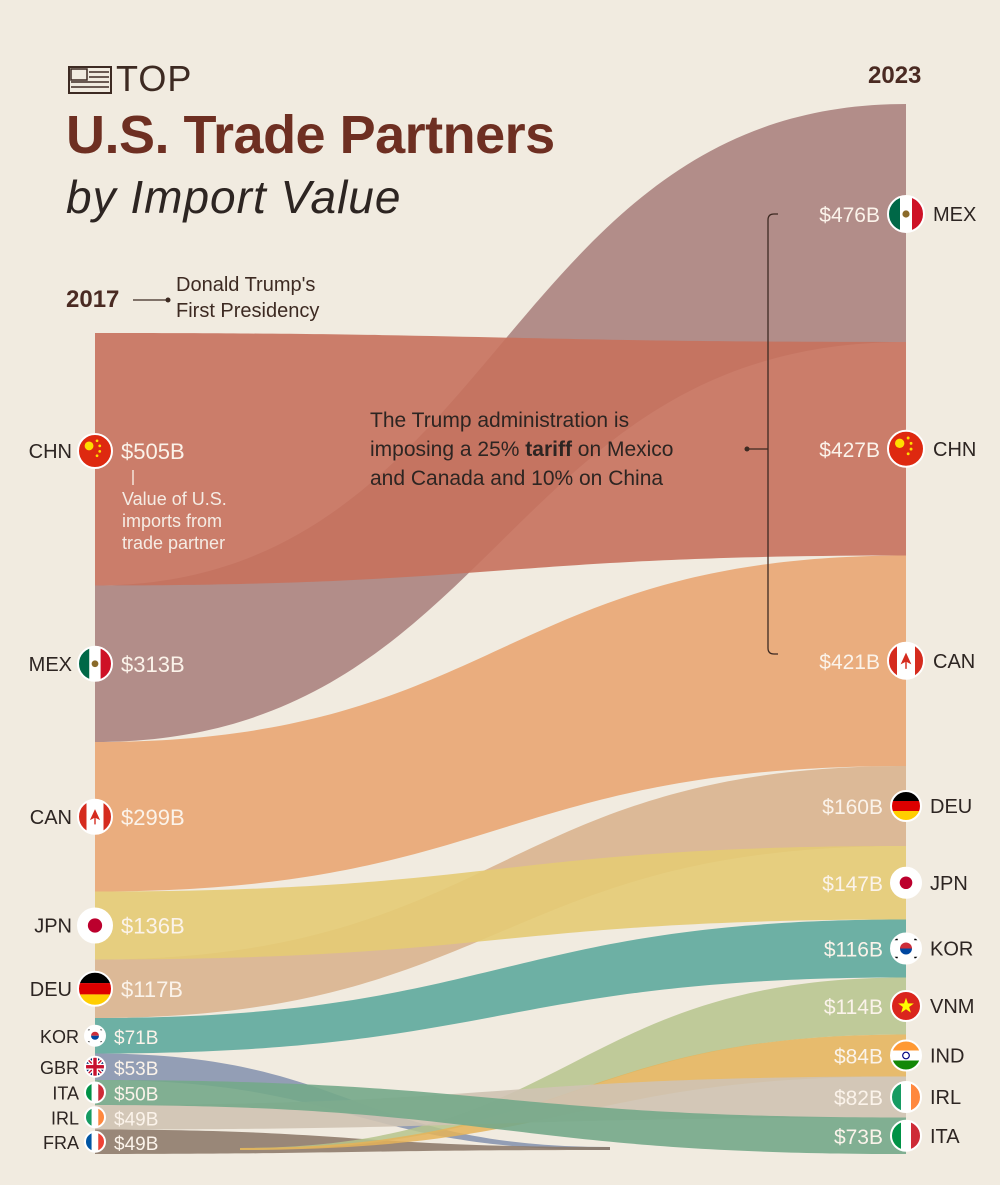 This screenshot has height=1185, width=1000. Describe the element at coordinates (136, 1038) in the screenshot. I see `value-label-left-kor: $71B` at that location.